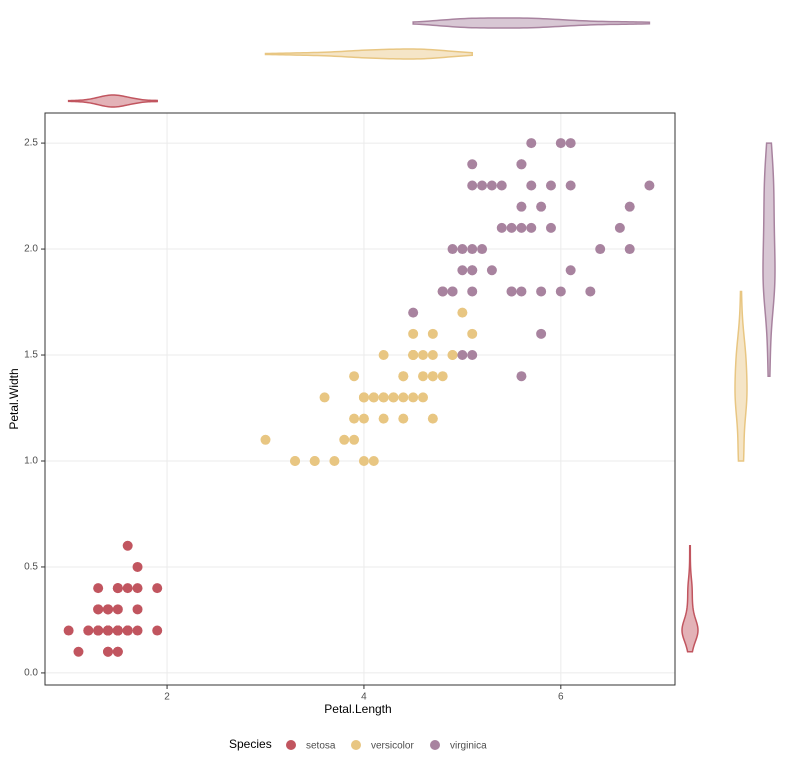  What do you see at coordinates (31, 673) in the screenshot?
I see `y-tick-label: 0.0` at bounding box center [31, 673].